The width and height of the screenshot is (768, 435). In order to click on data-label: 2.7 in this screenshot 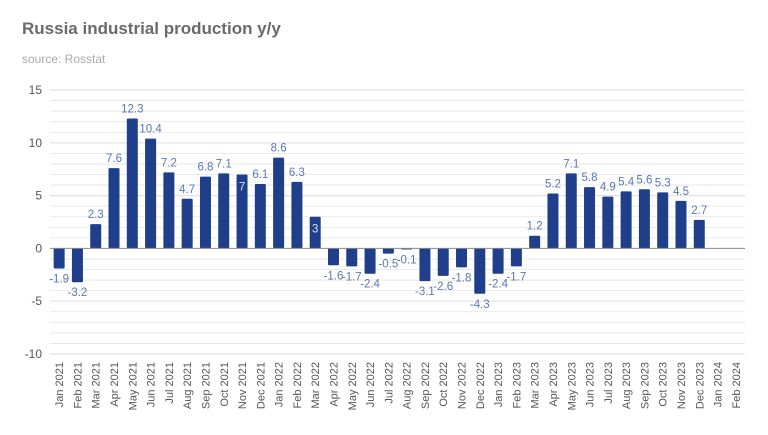, I will do `click(699, 211)`.